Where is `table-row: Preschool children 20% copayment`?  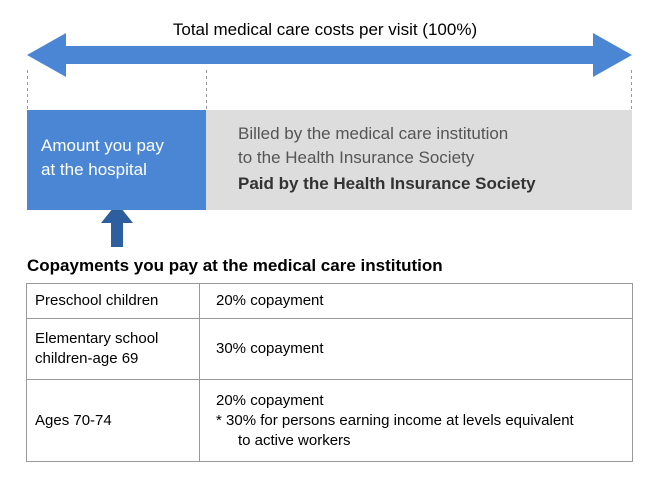 table-row: Preschool children 20% copayment is located at coordinates (329, 301).